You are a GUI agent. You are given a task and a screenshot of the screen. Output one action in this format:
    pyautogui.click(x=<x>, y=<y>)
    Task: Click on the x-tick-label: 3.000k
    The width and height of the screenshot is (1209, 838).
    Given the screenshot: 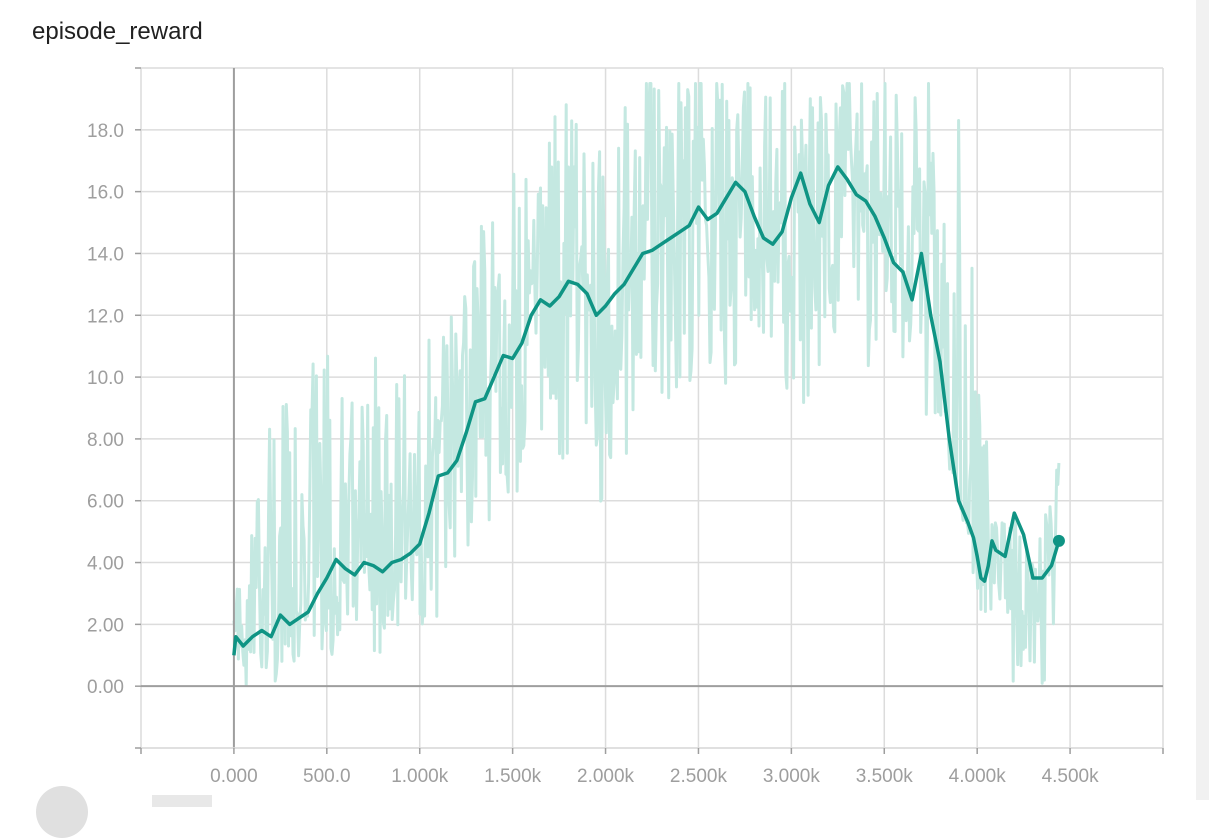 What is the action you would take?
    pyautogui.click(x=792, y=776)
    